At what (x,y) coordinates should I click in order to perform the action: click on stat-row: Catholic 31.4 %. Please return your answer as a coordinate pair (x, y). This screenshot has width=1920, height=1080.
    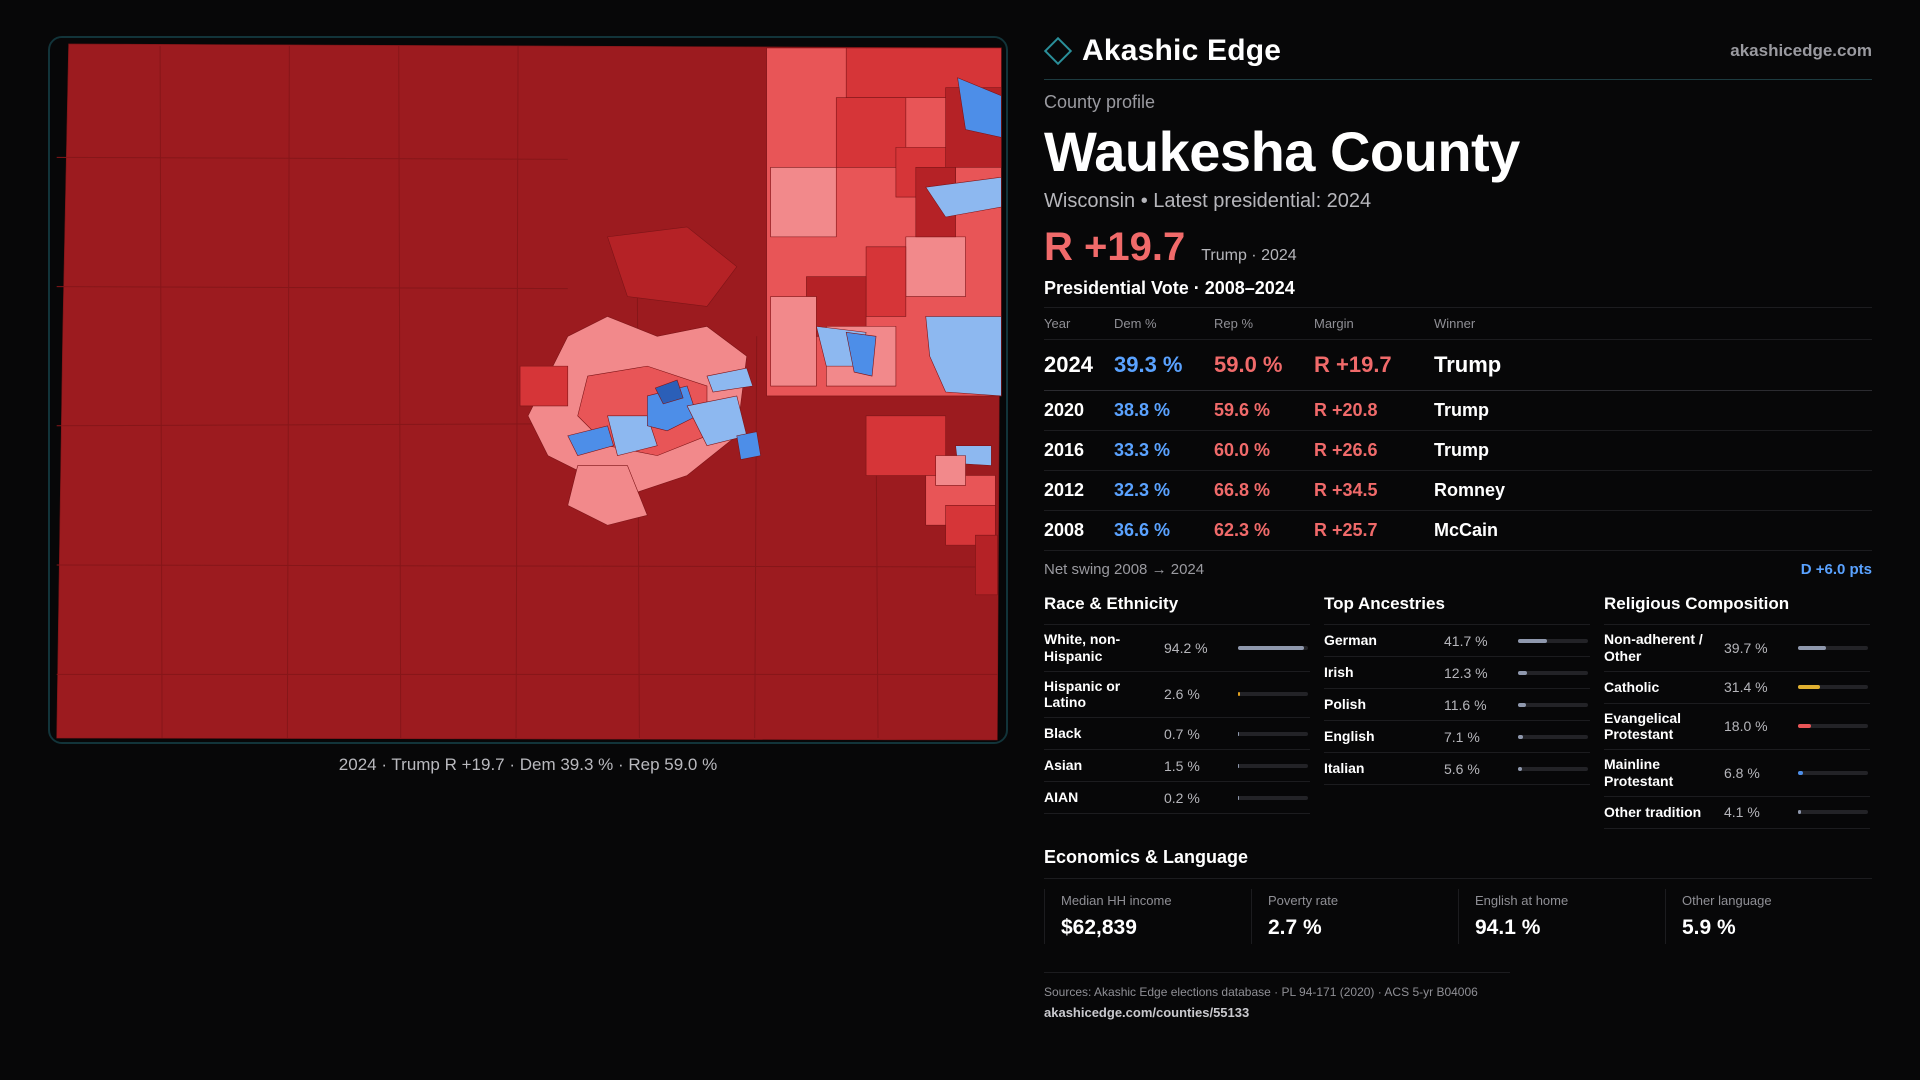
    Looking at the image, I should click on (1737, 688).